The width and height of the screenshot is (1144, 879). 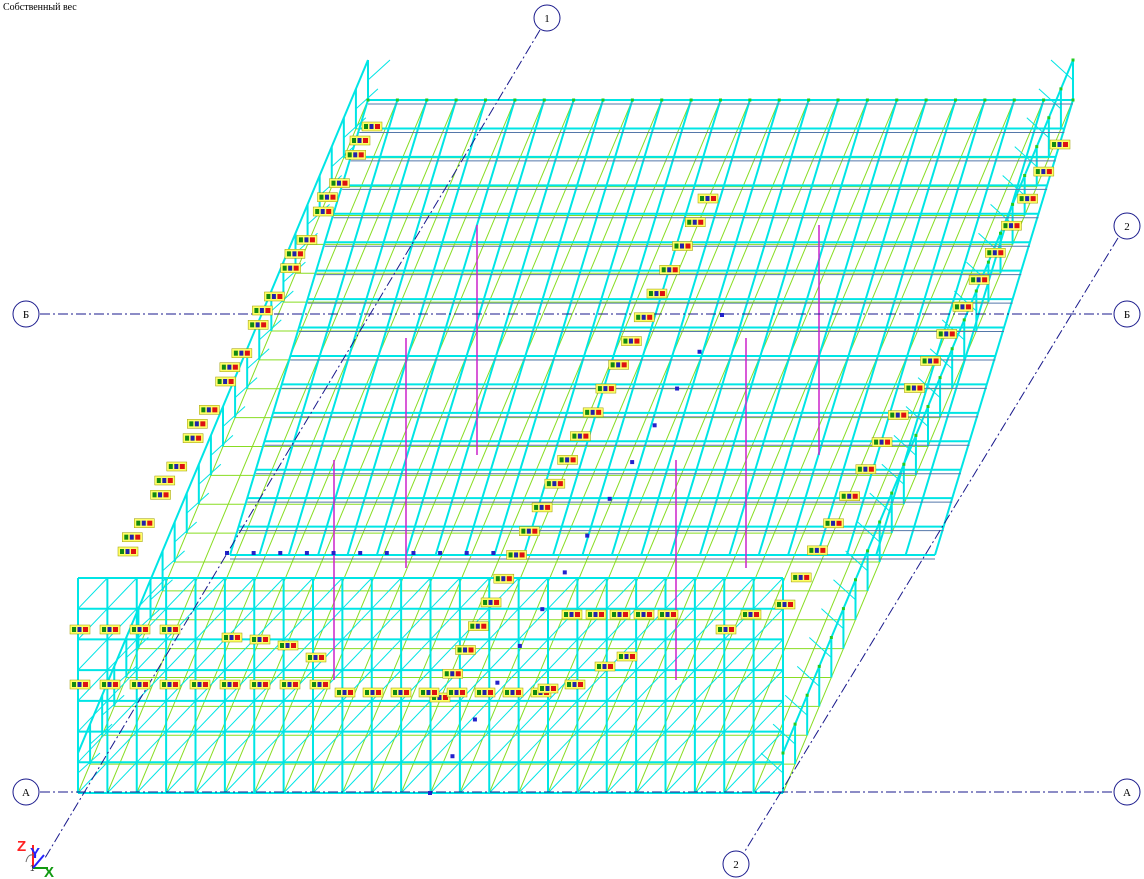 I want to click on axis-marker-2-bottom: 2, so click(x=736, y=864).